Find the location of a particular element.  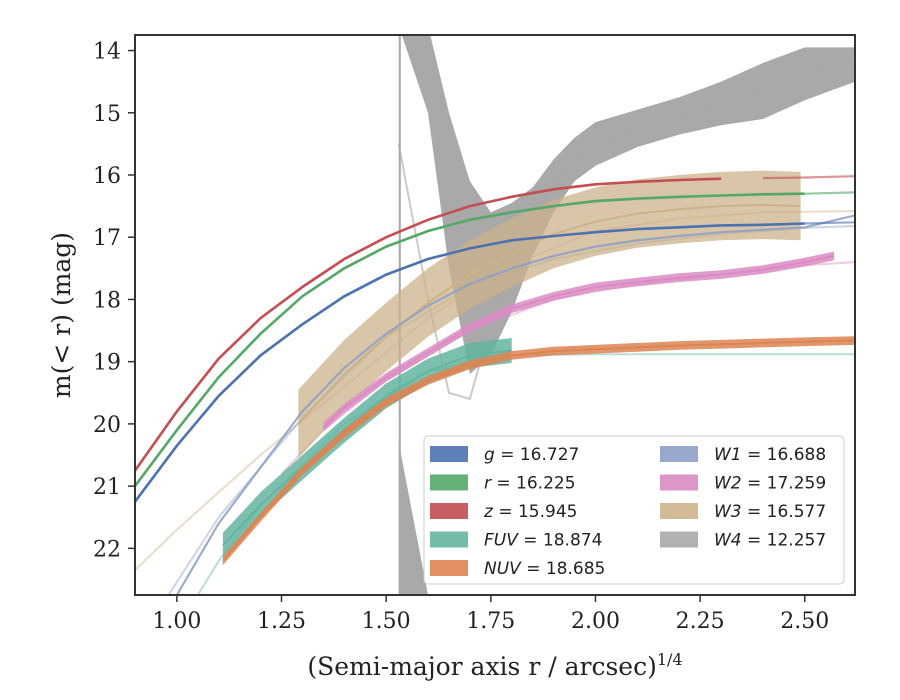

legend-box is located at coordinates (634, 510).